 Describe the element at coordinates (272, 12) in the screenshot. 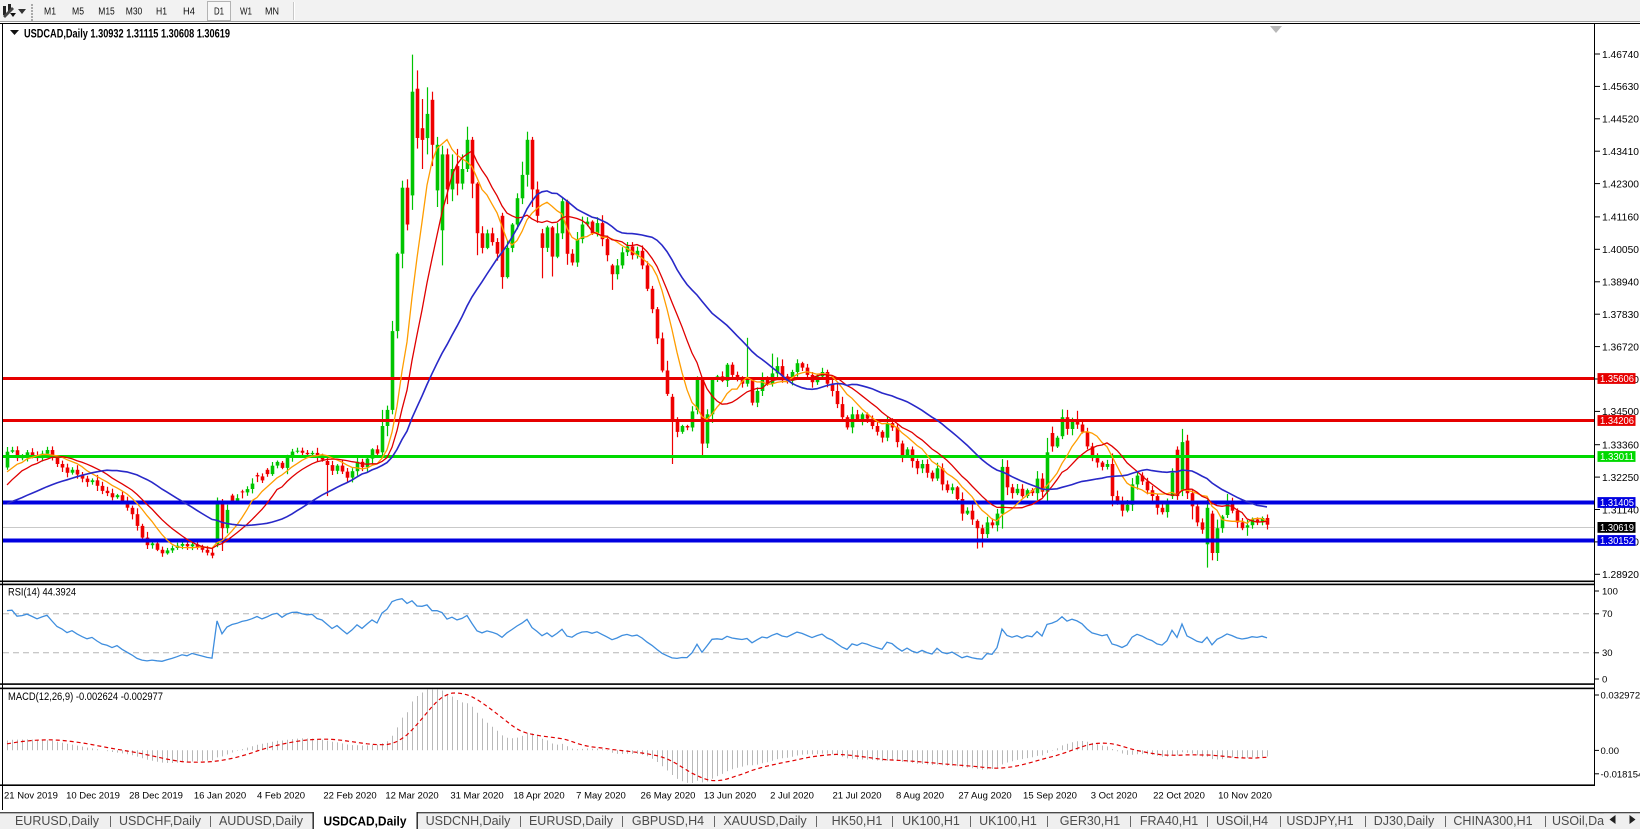

I see `svg-text: MN` at that location.